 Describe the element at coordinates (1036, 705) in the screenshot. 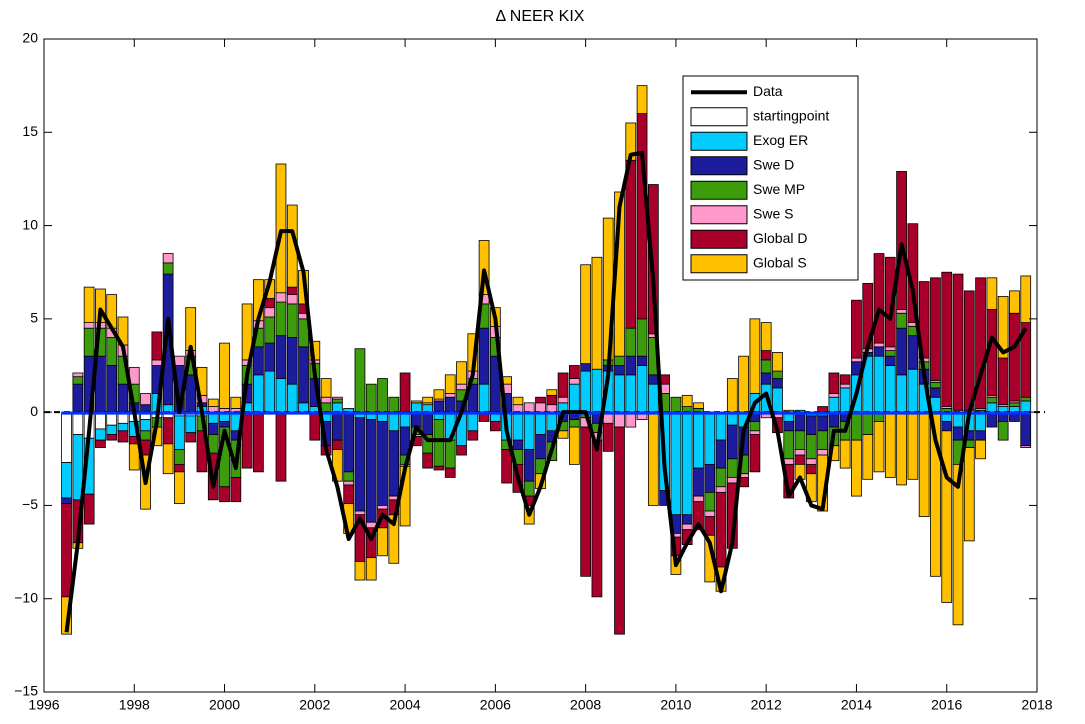

I see `x-tick-label: 2018` at that location.